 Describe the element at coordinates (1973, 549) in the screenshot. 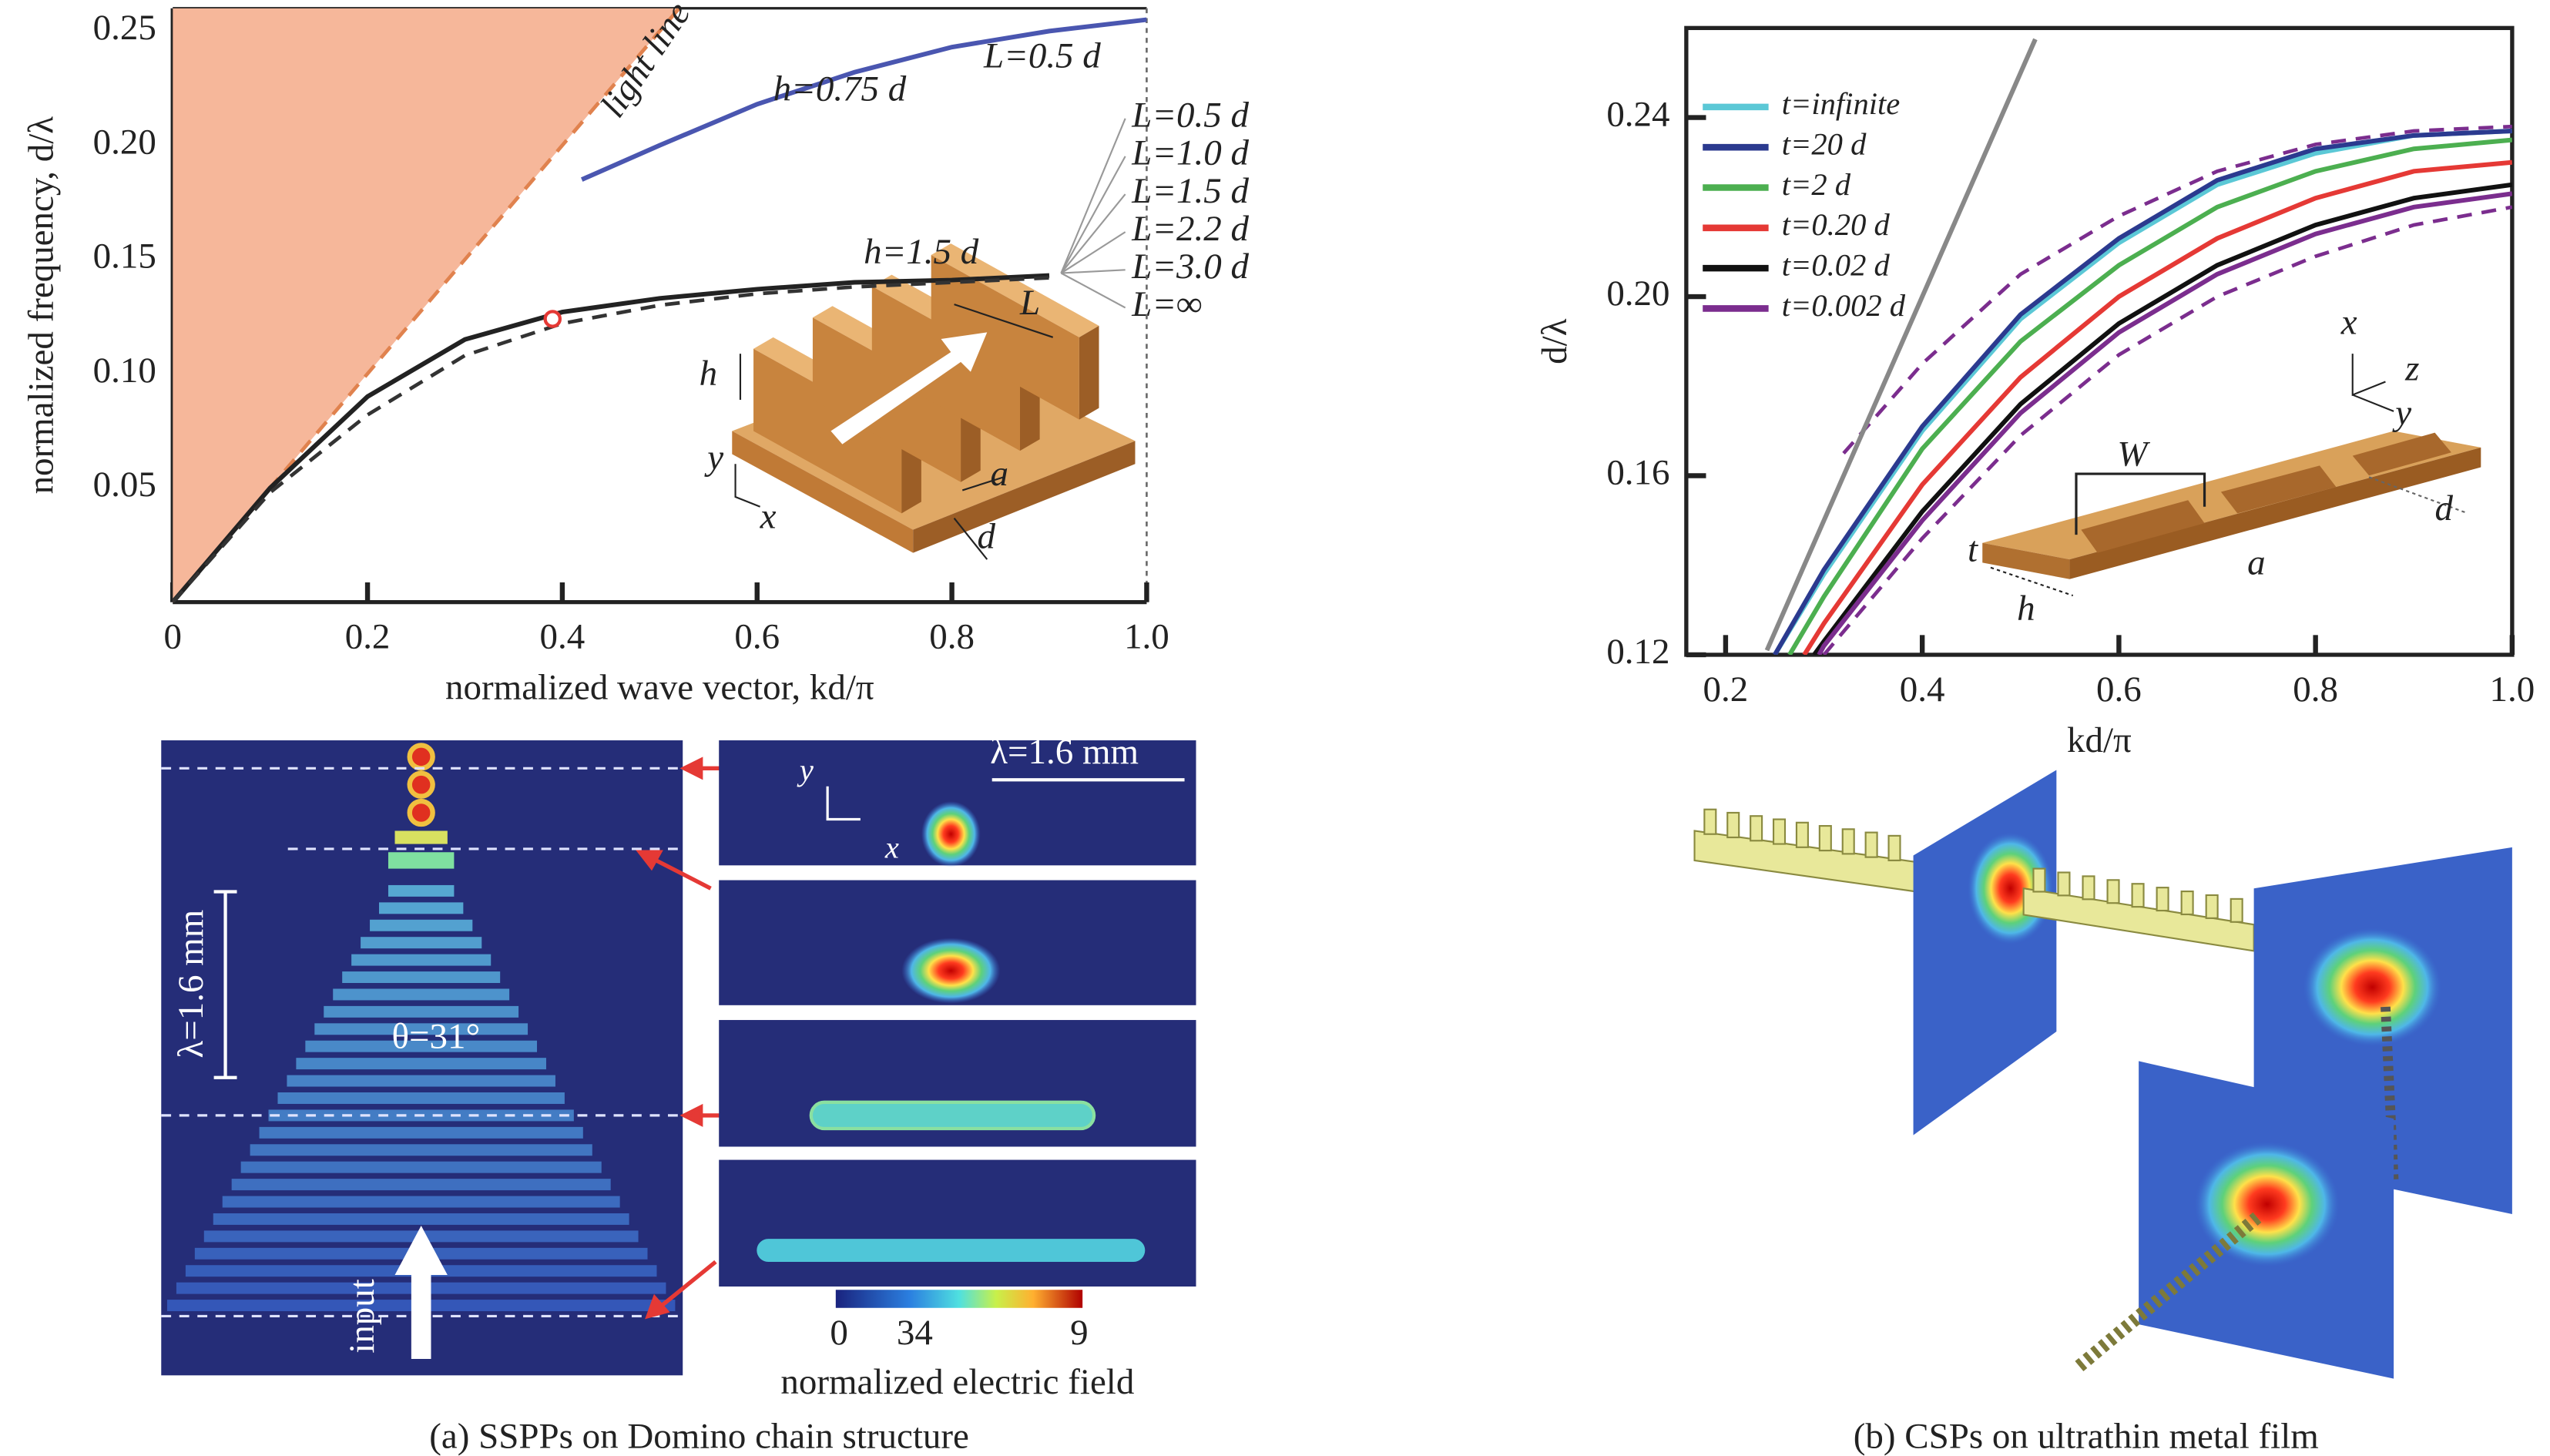

I see `annotation: t` at that location.